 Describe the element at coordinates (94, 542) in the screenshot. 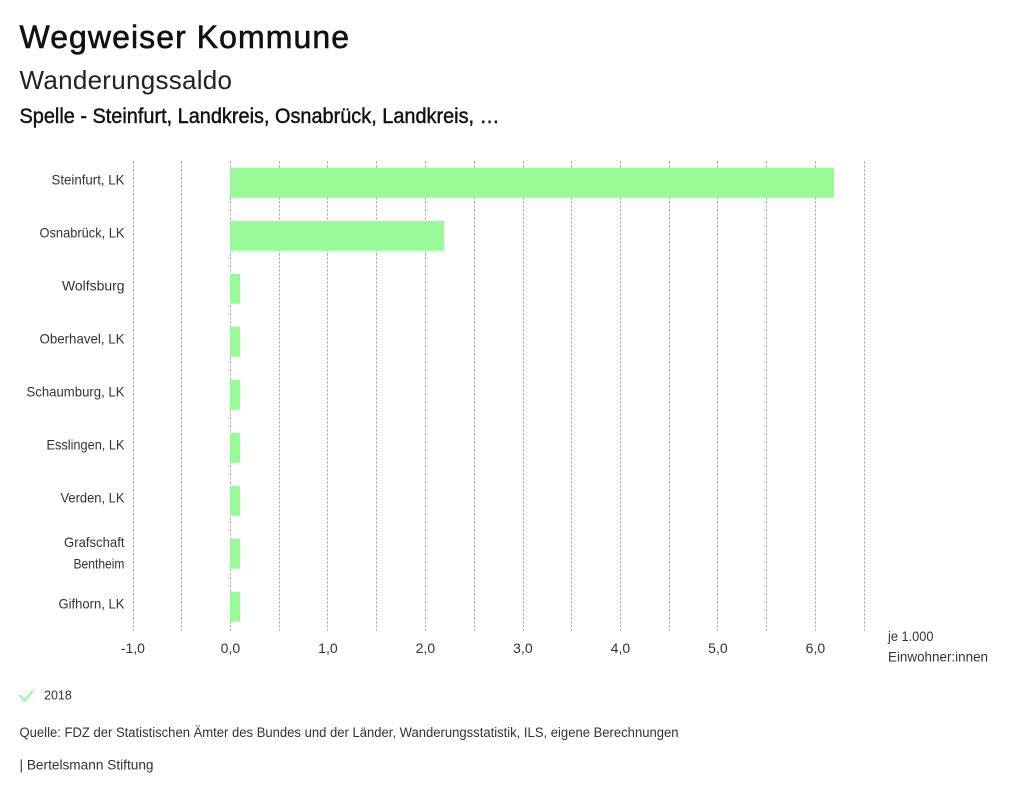

I see `svg-text: Grafschaft` at that location.